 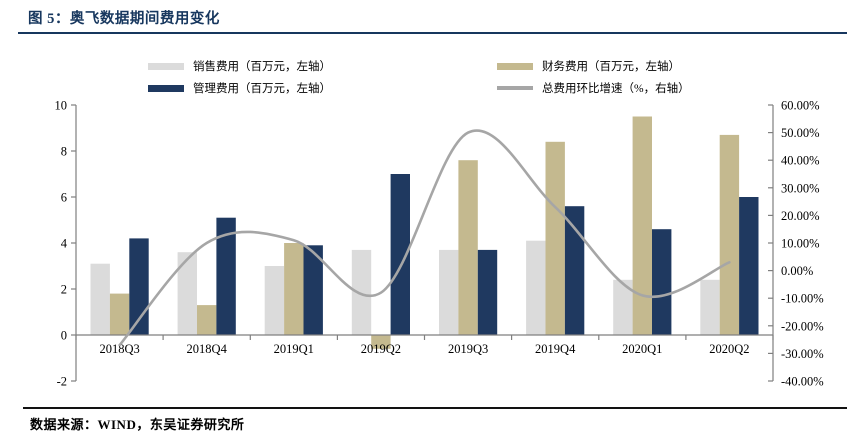 I want to click on management-swatch-icon, so click(x=166, y=88).